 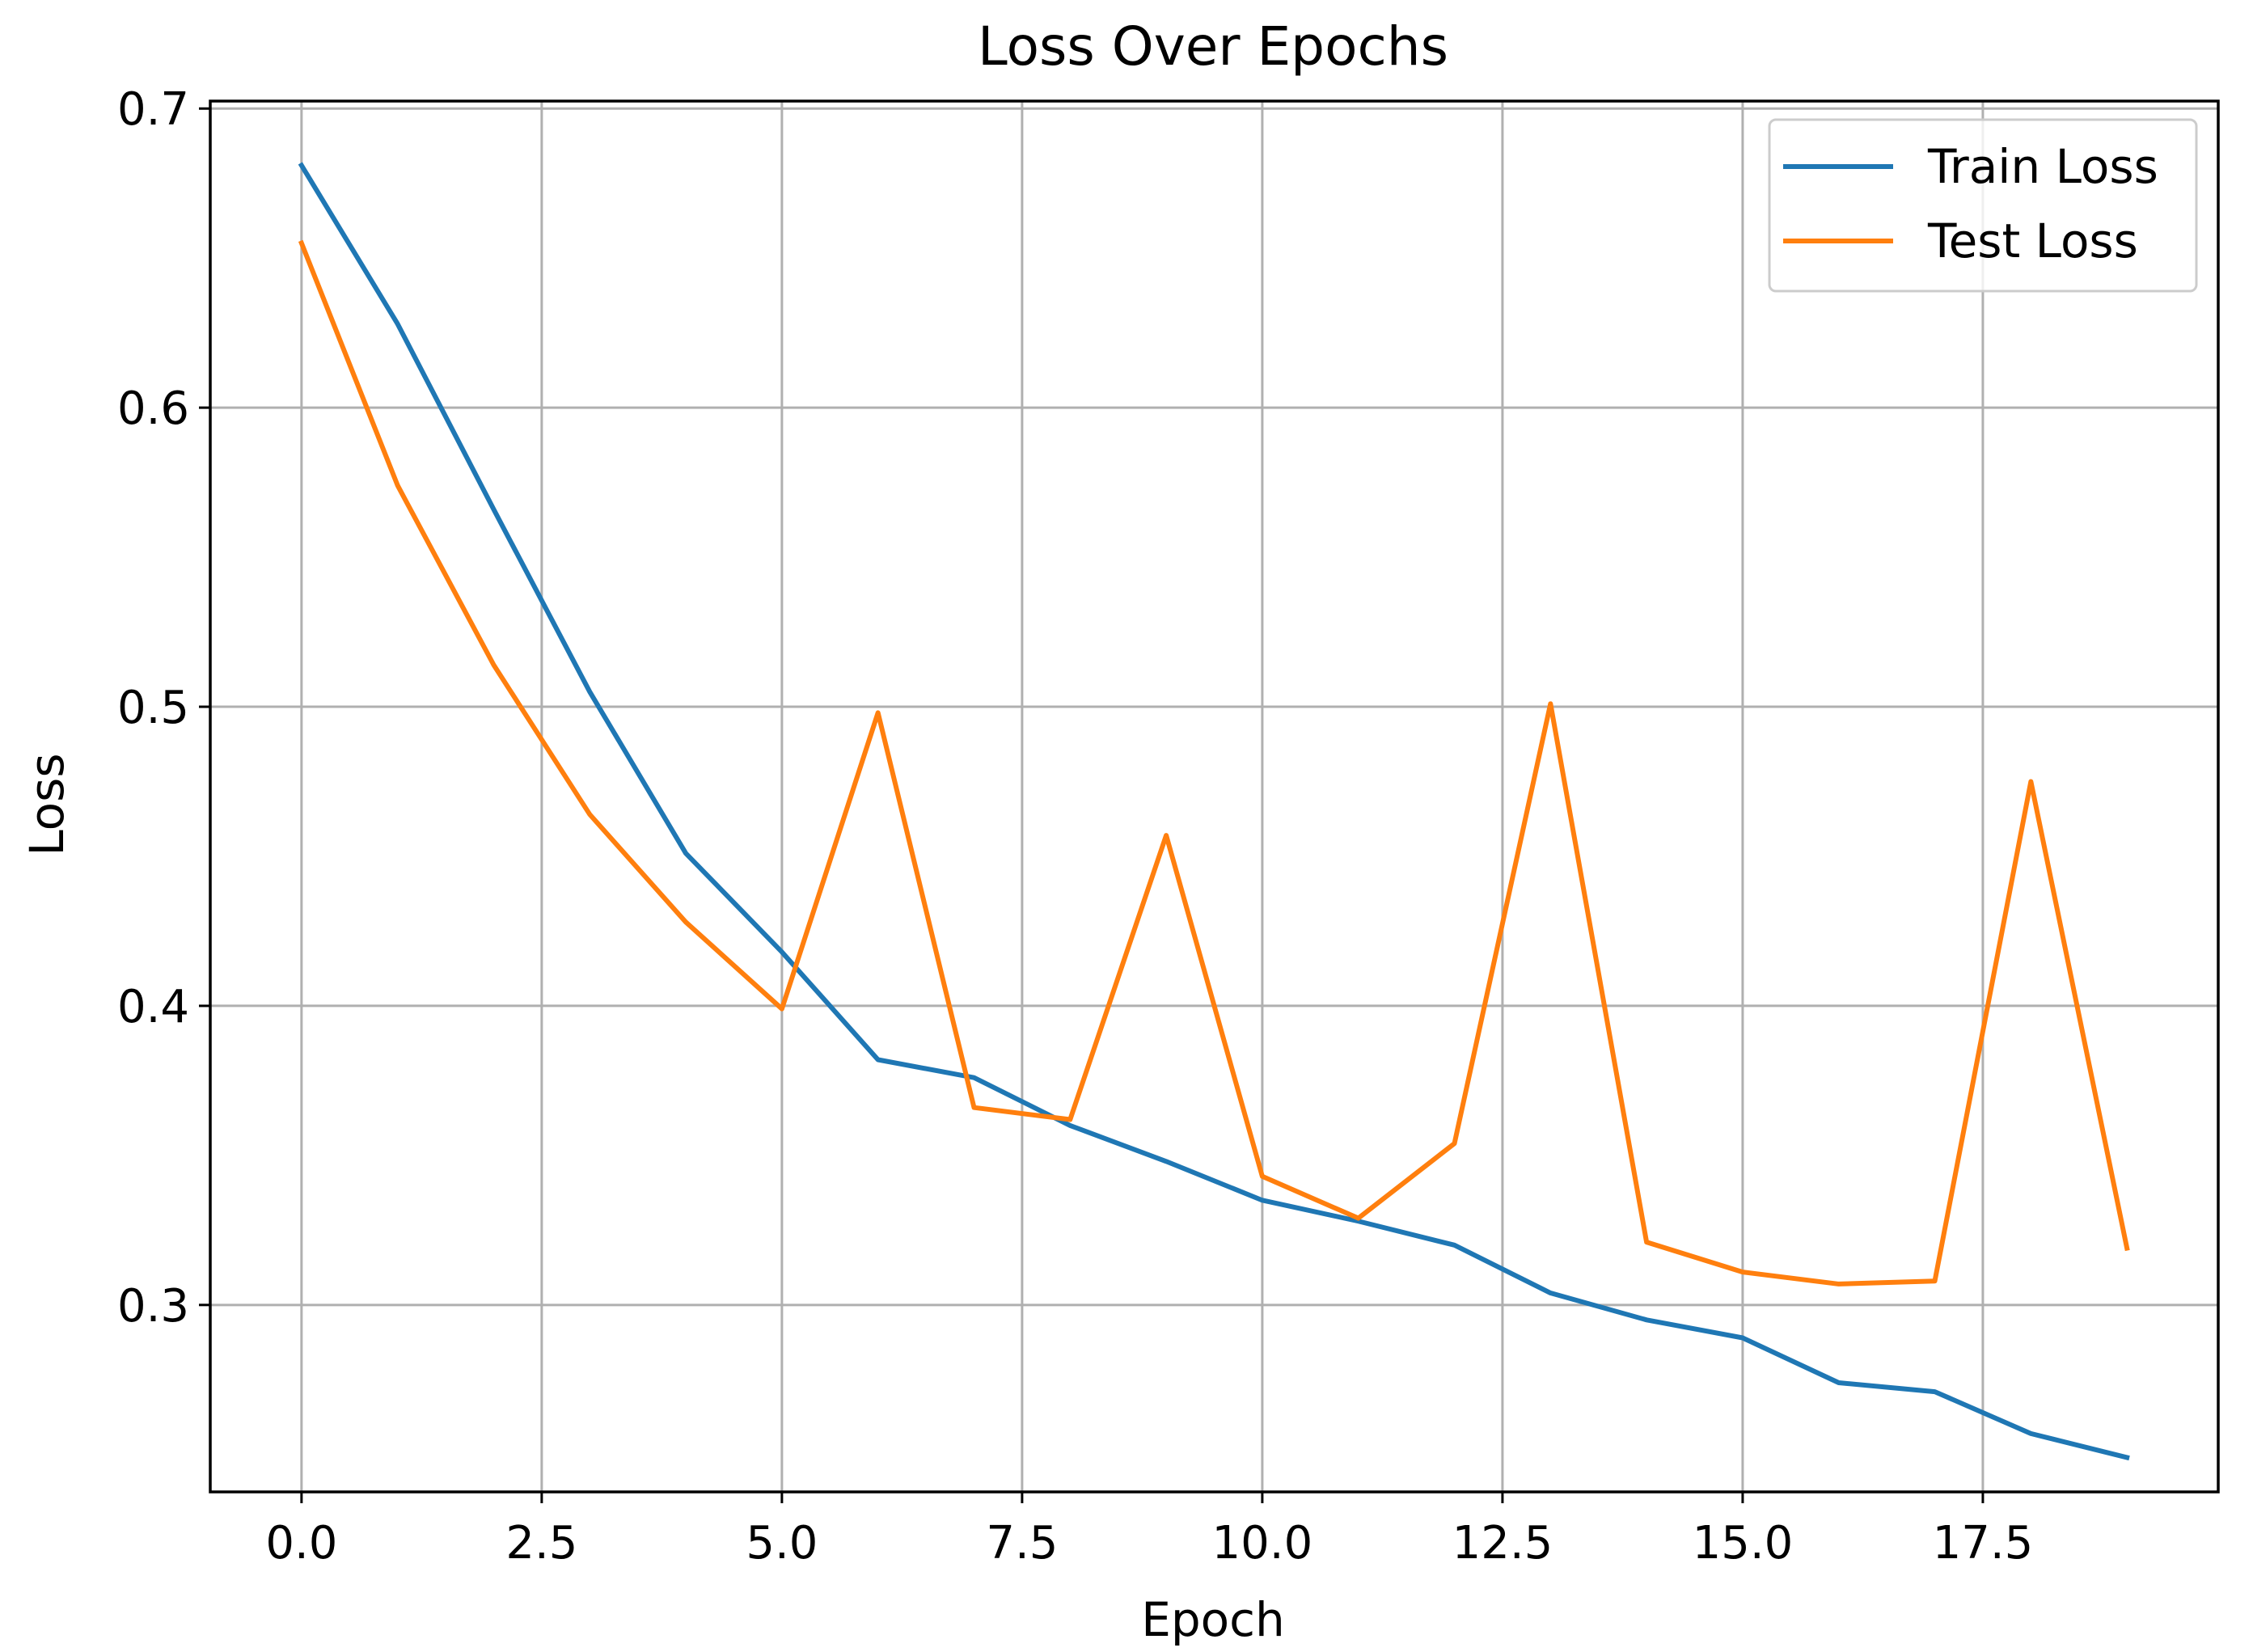 I want to click on chart-title: Loss Over Epochs, so click(x=1213, y=46).